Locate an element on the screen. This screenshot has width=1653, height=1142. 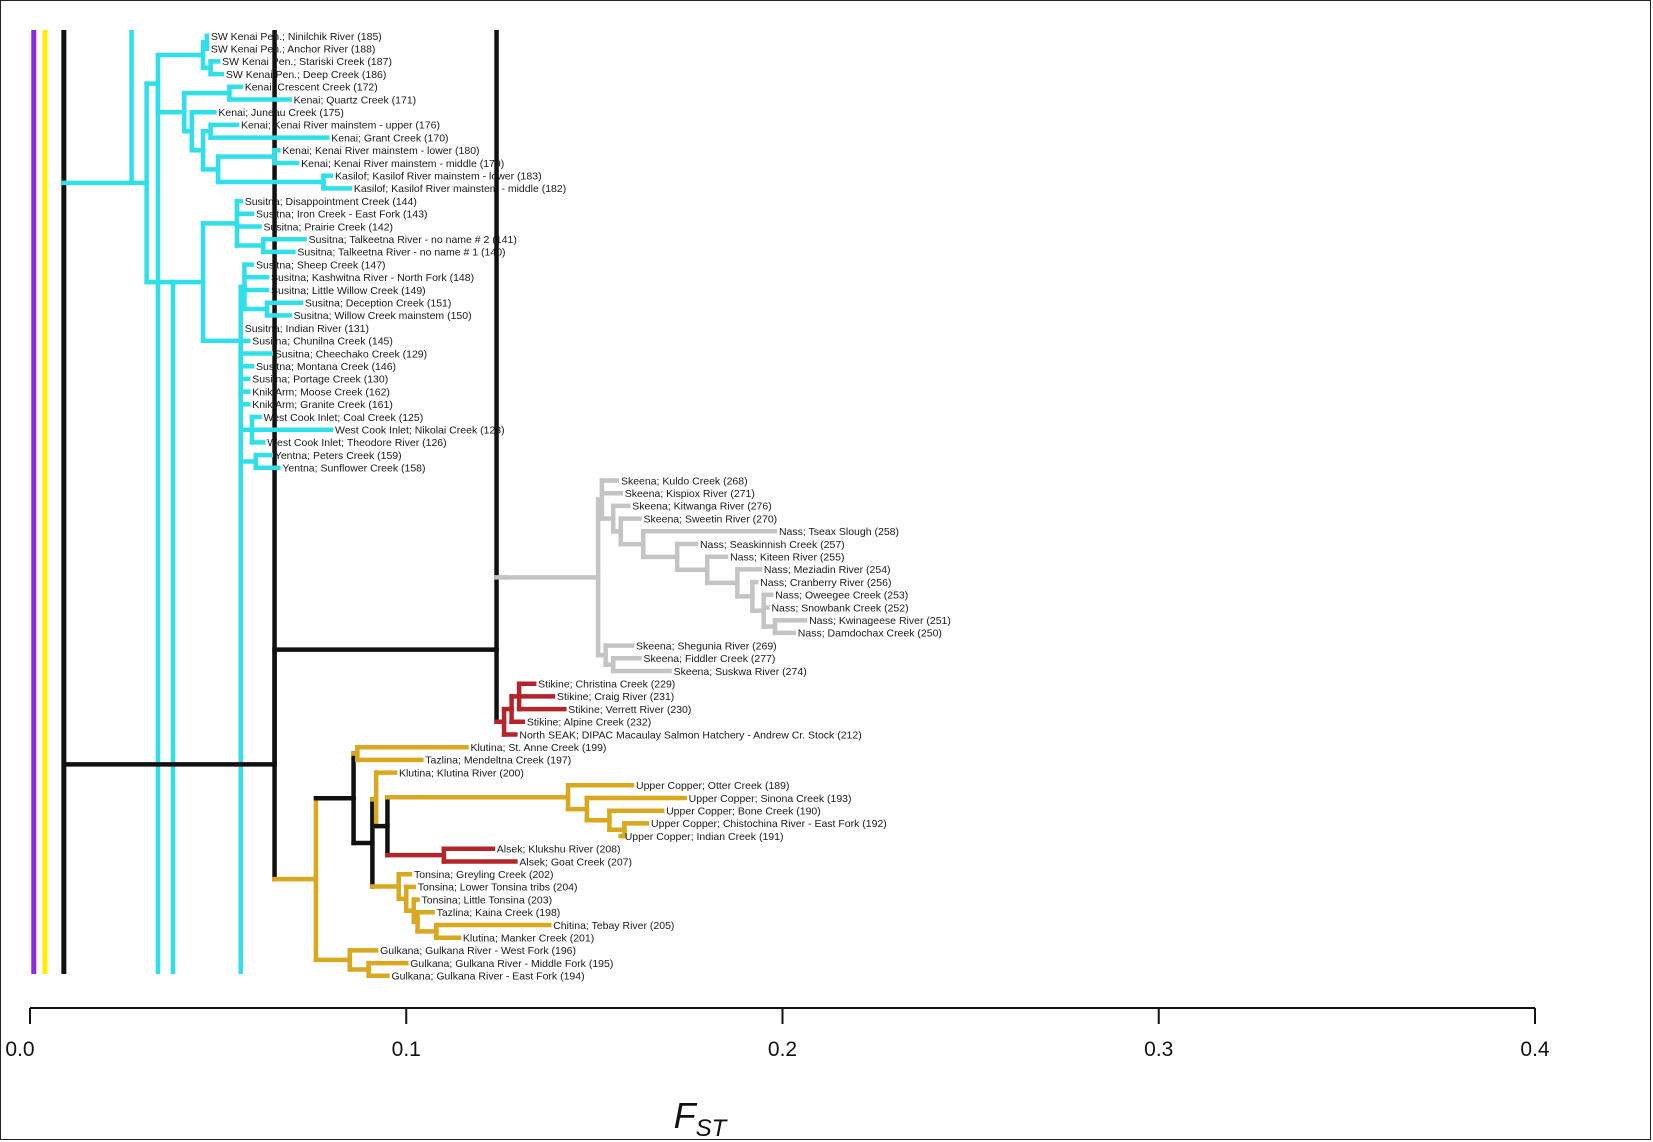
x-axis: 0.0 0.1 0.2 0.3 0.4 FST is located at coordinates (777, 1074).